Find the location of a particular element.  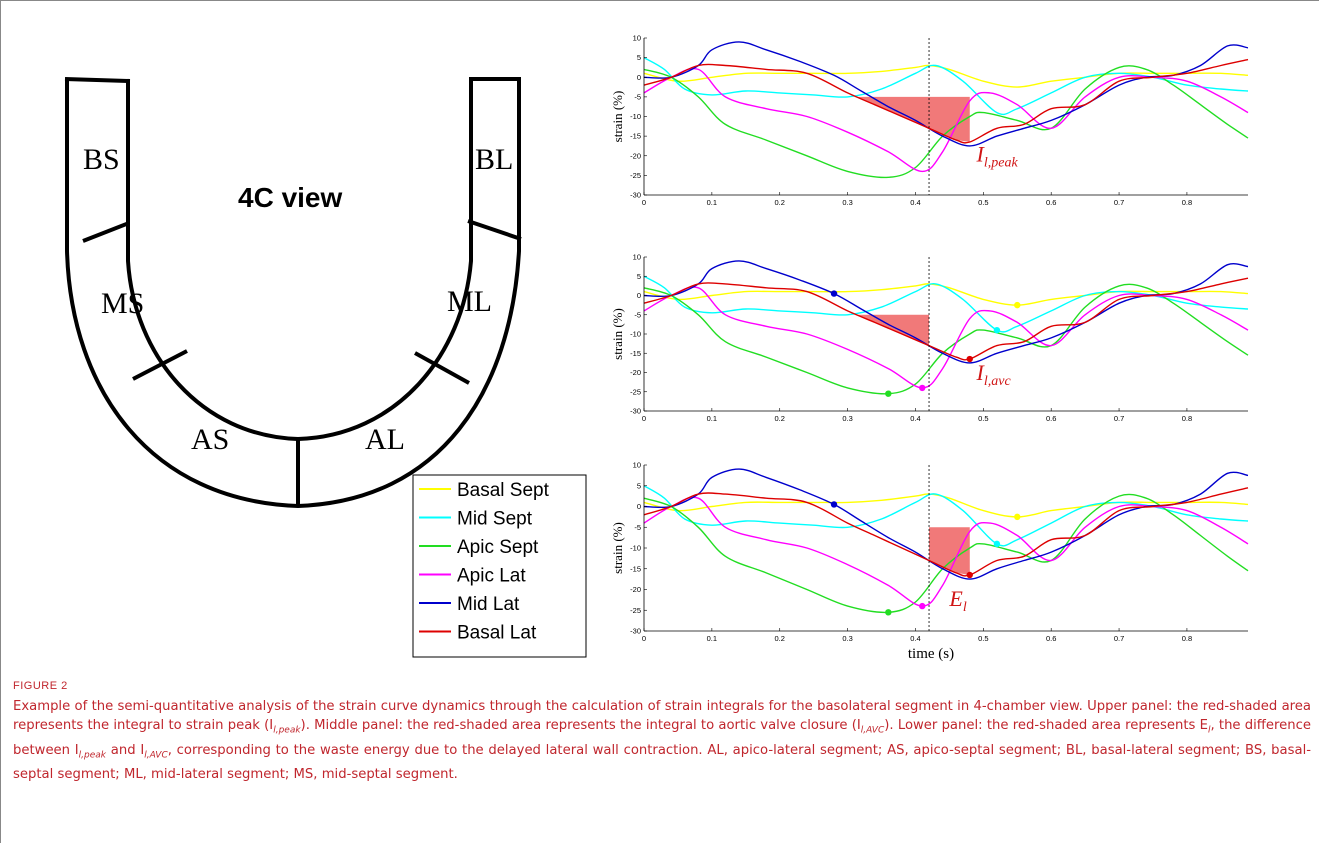

segment-label-ml: ML is located at coordinates (469, 301).